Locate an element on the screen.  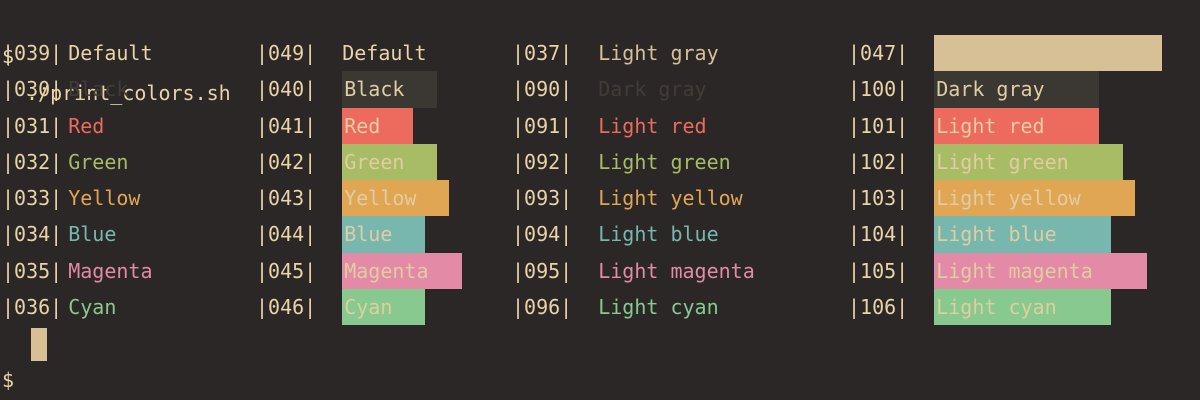
color-cell-091: |091| Light red is located at coordinates (609, 126).